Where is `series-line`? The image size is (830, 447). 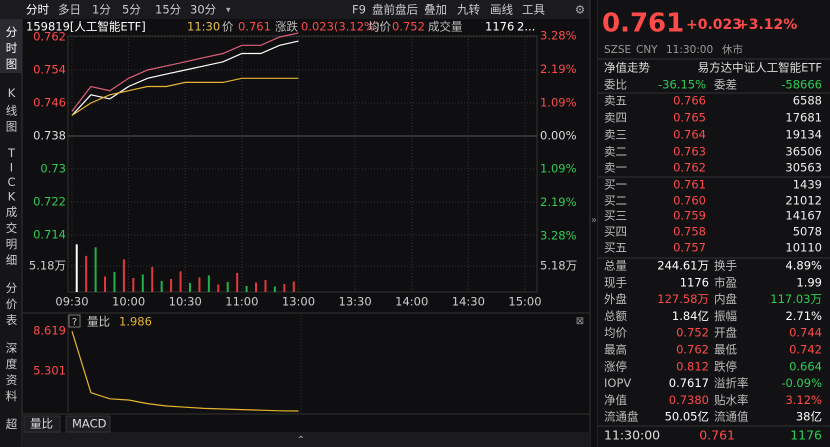 series-line is located at coordinates (185, 96).